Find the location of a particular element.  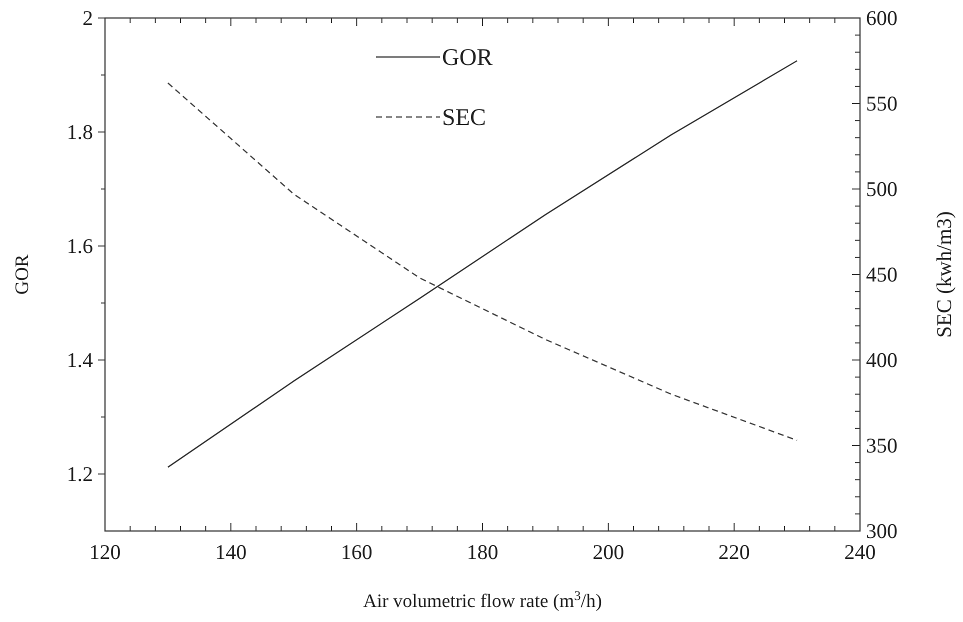

x-tick-label: 200 is located at coordinates (608, 552).